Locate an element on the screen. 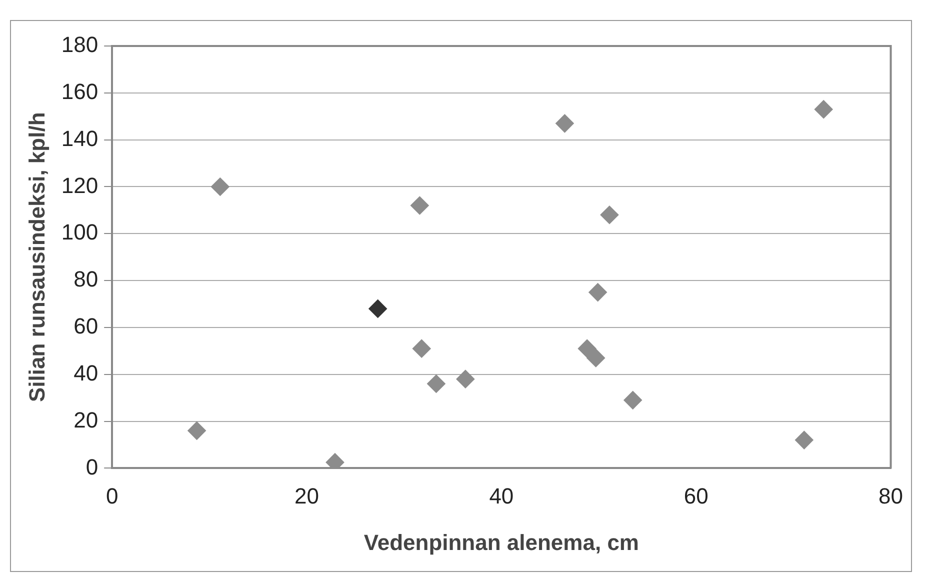  x-tick-label: 0 is located at coordinates (112, 495).